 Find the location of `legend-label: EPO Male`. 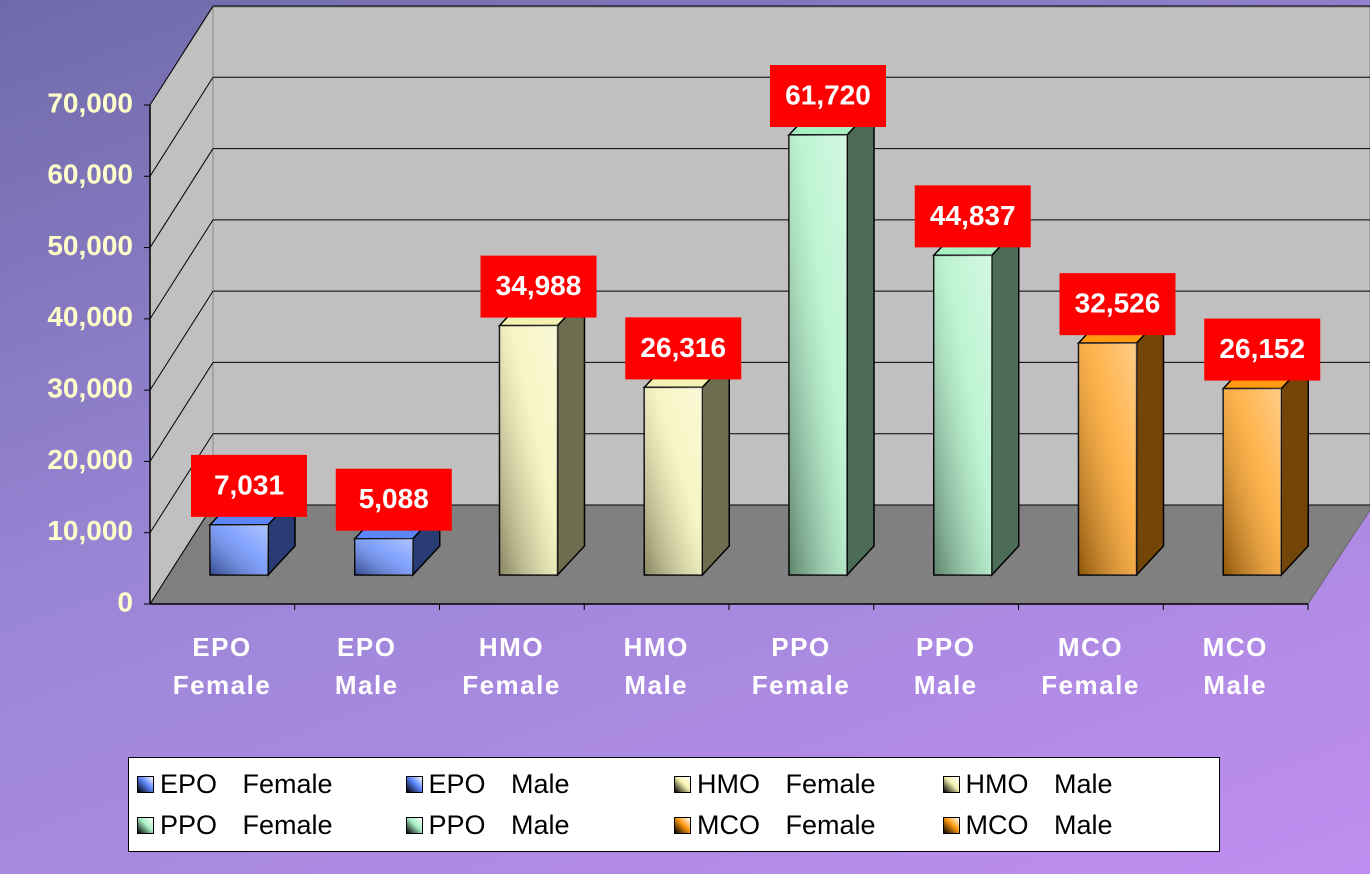

legend-label: EPO Male is located at coordinates (499, 784).